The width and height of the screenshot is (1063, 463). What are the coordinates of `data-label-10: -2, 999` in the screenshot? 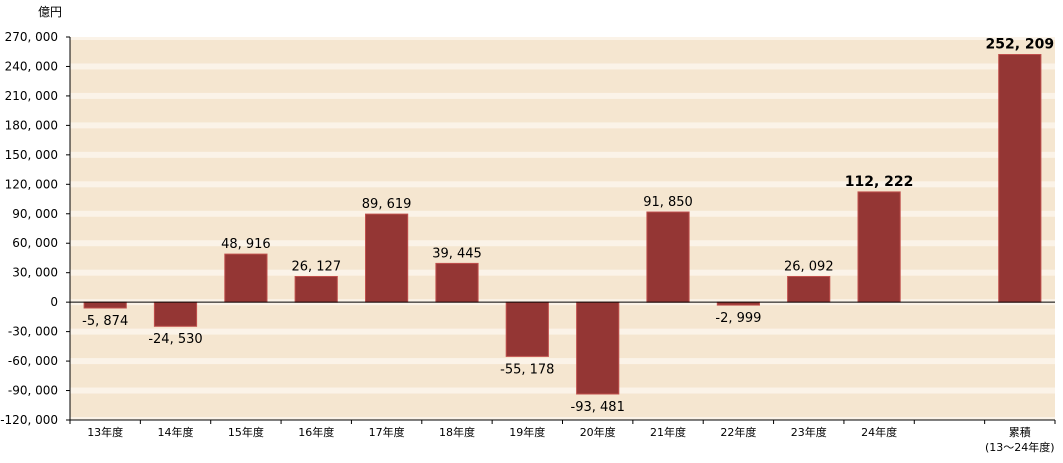 It's located at (738, 318).